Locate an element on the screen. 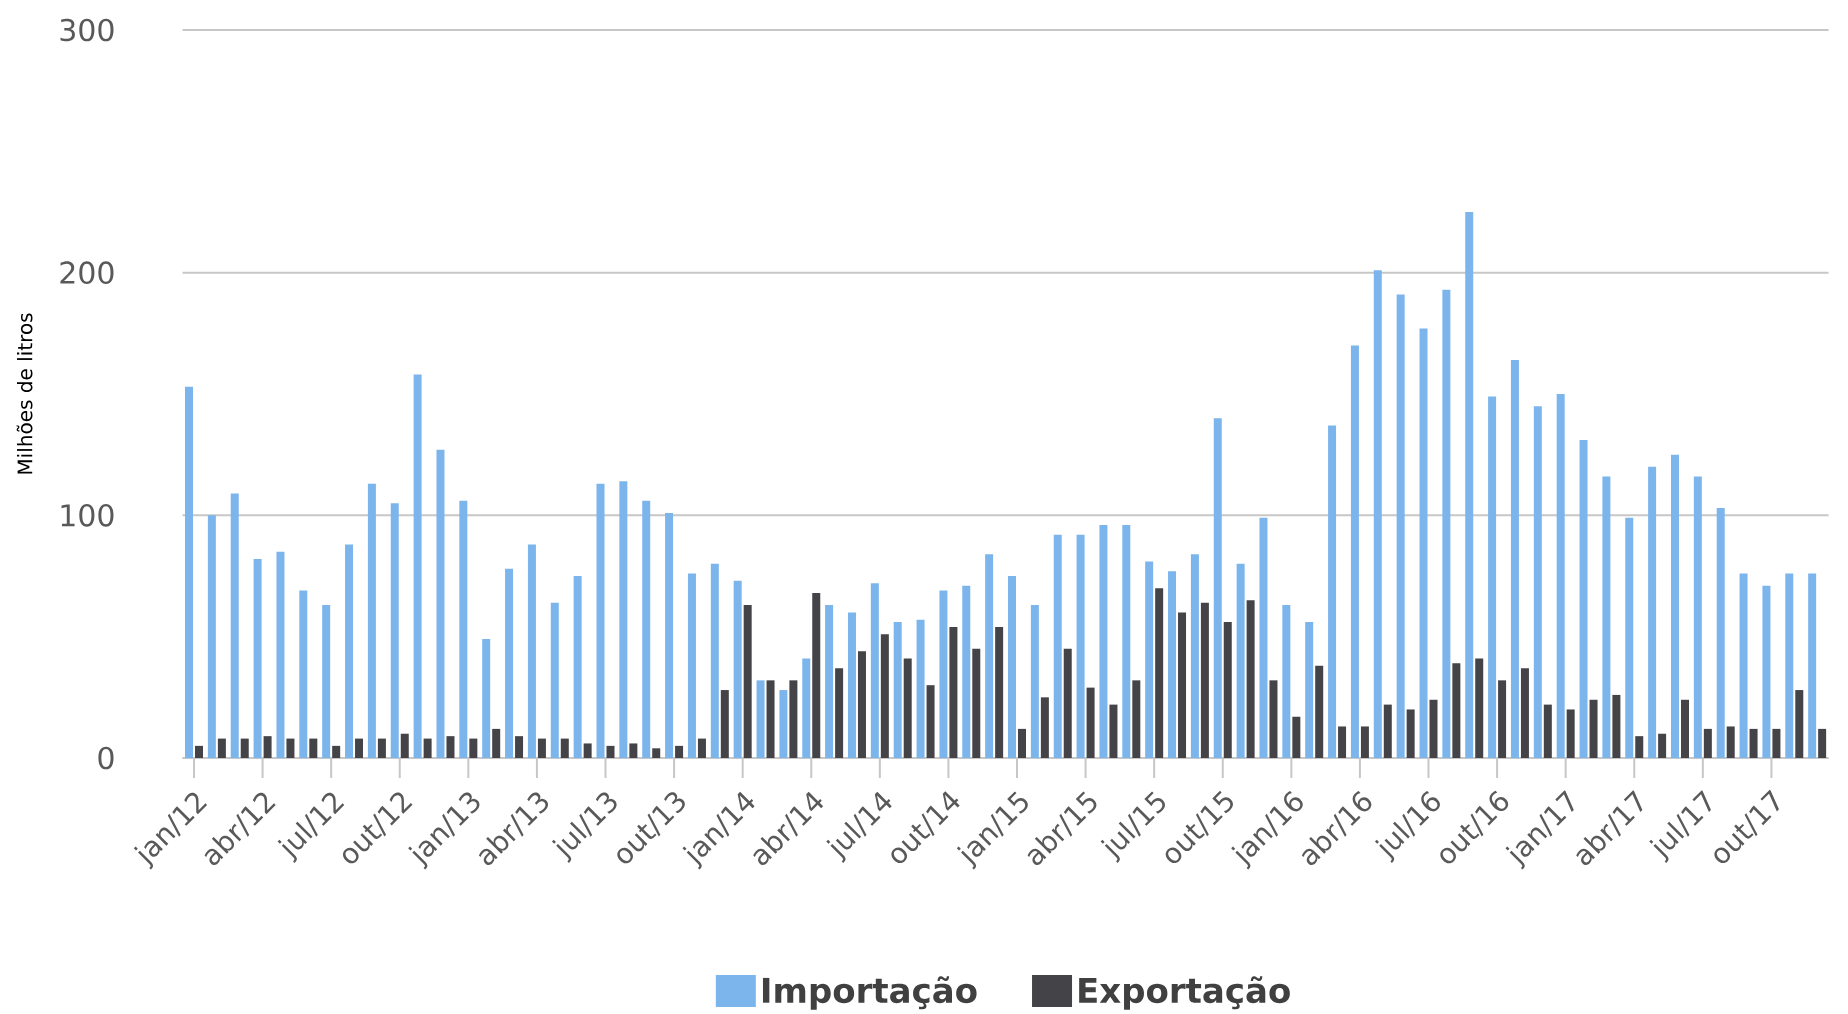 Image resolution: width=1848 pixels, height=1014 pixels. y-tick-label: 200 is located at coordinates (87, 273).